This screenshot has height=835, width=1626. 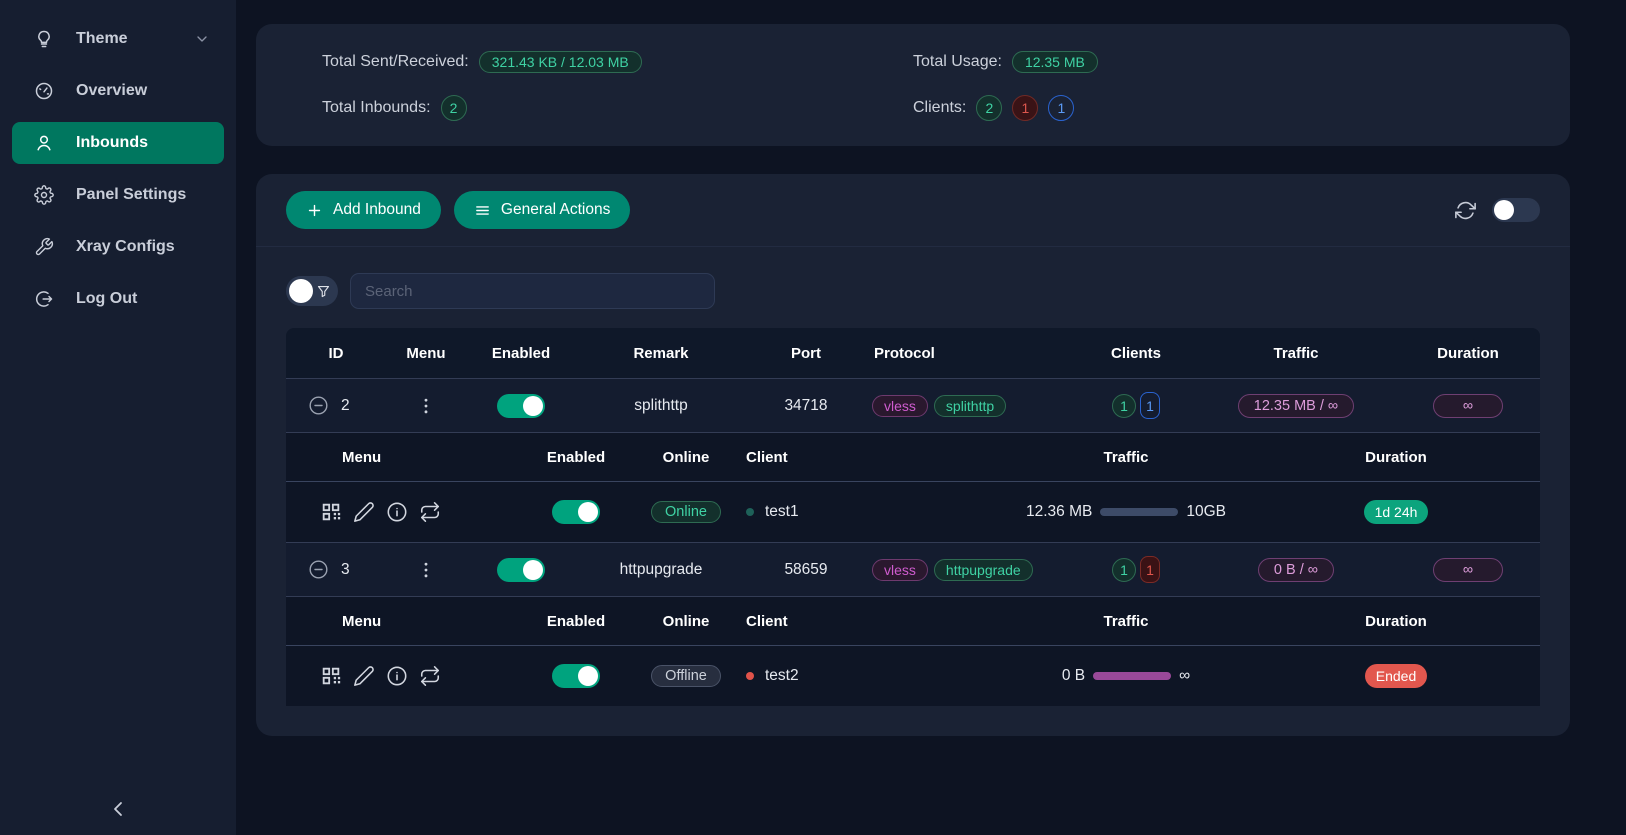 What do you see at coordinates (1054, 62) in the screenshot?
I see `total-usage-value: 12.35 MB` at bounding box center [1054, 62].